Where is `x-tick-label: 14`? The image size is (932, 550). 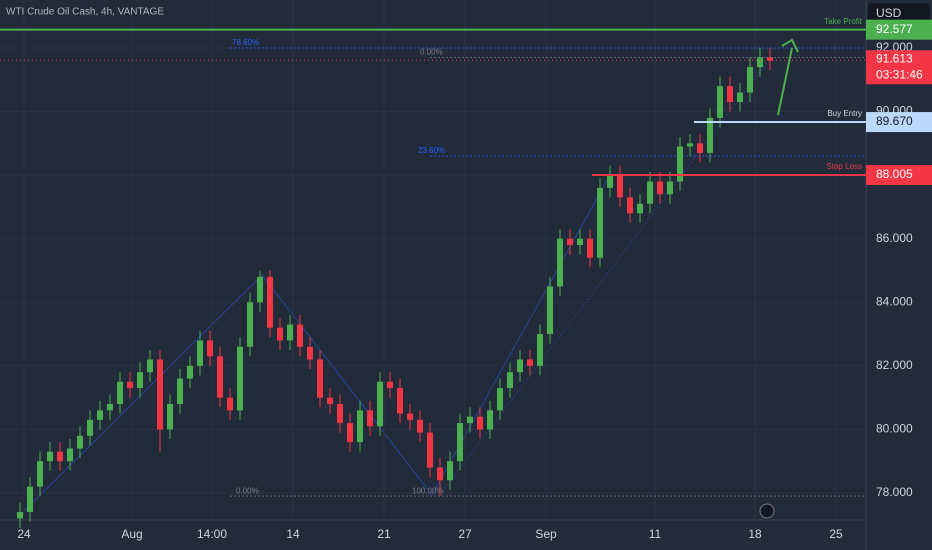
x-tick-label: 14 is located at coordinates (293, 534).